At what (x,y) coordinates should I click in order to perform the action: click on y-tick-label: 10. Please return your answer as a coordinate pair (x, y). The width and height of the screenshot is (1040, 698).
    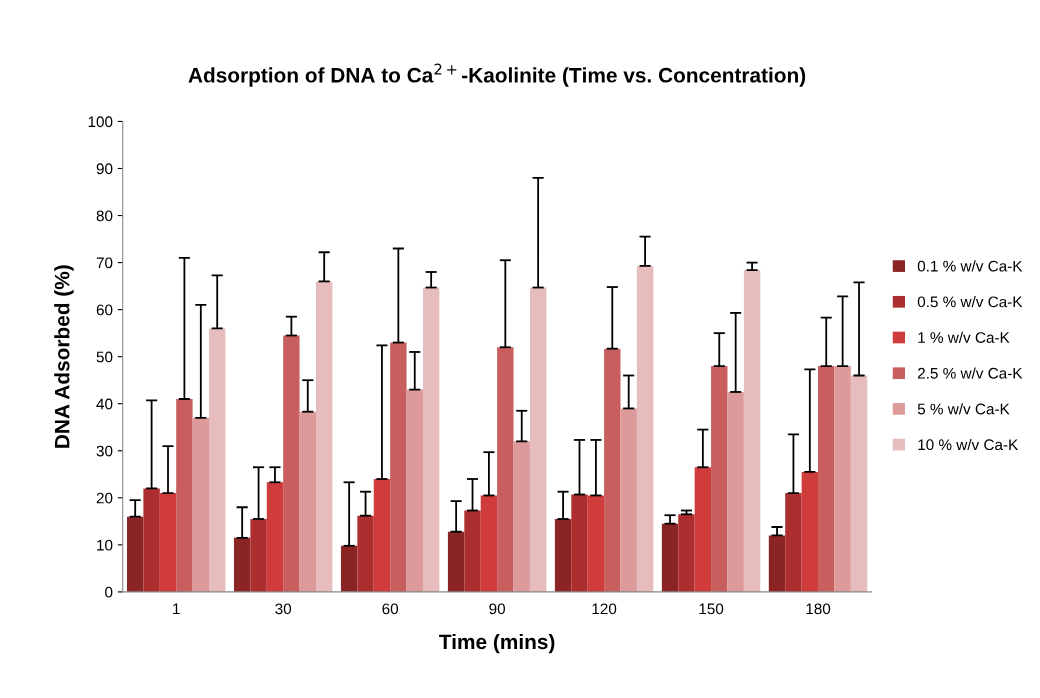
    Looking at the image, I should click on (105, 545).